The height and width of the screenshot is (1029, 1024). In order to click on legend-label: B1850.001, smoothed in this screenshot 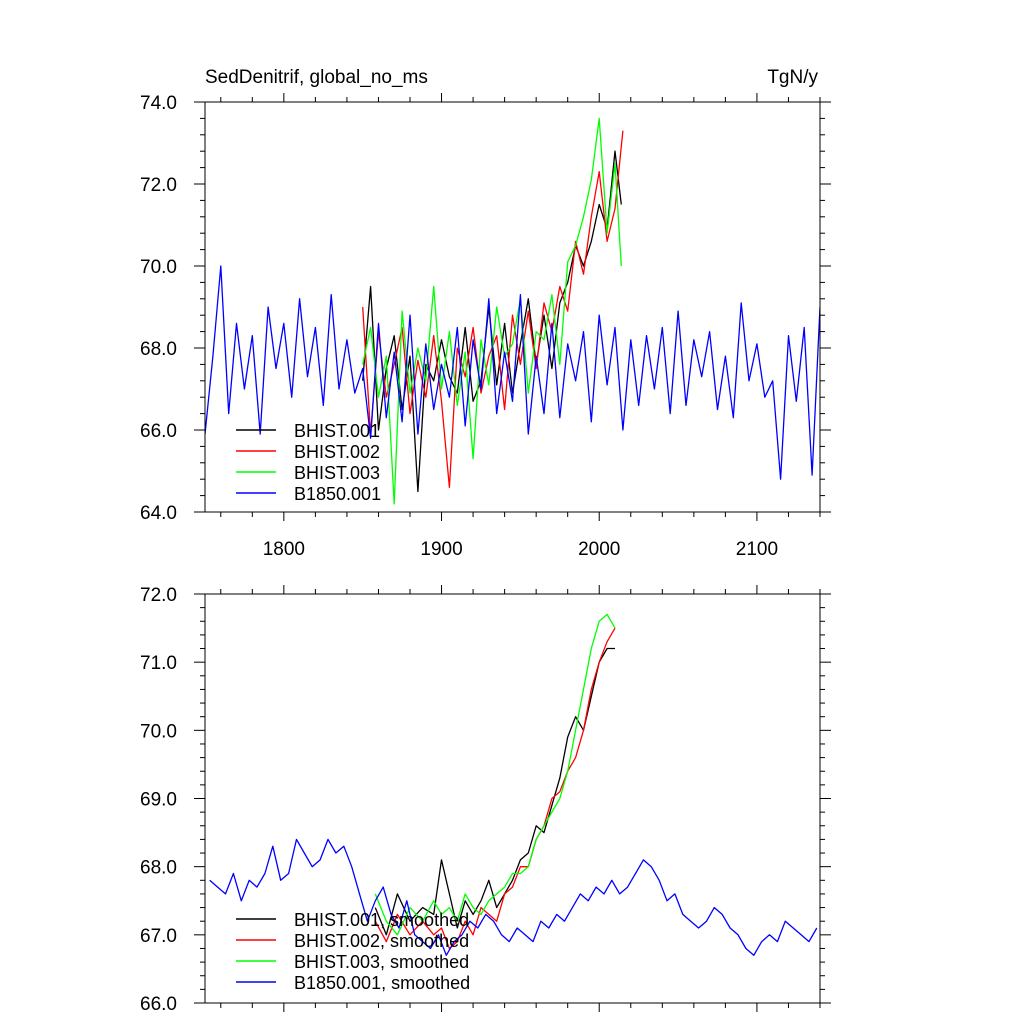, I will do `click(382, 983)`.